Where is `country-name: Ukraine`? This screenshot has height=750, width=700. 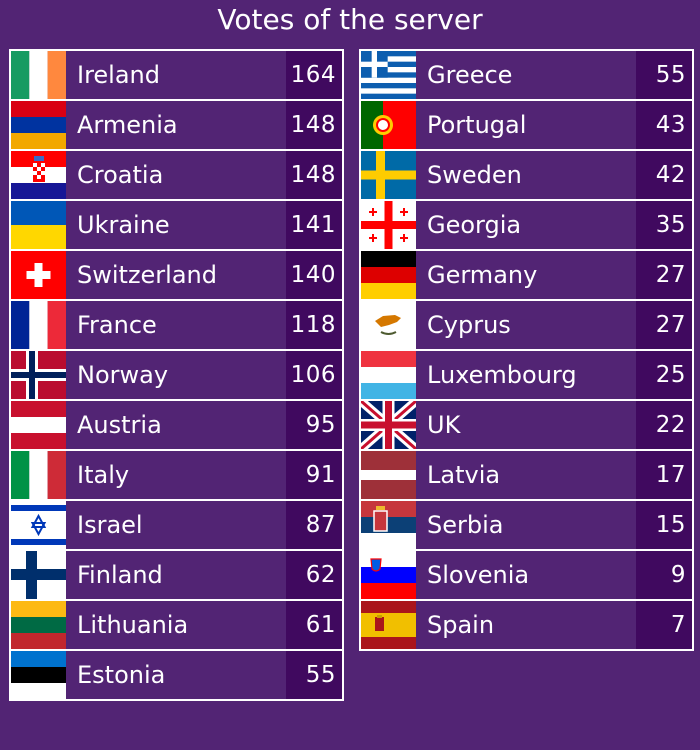 country-name: Ukraine is located at coordinates (123, 225).